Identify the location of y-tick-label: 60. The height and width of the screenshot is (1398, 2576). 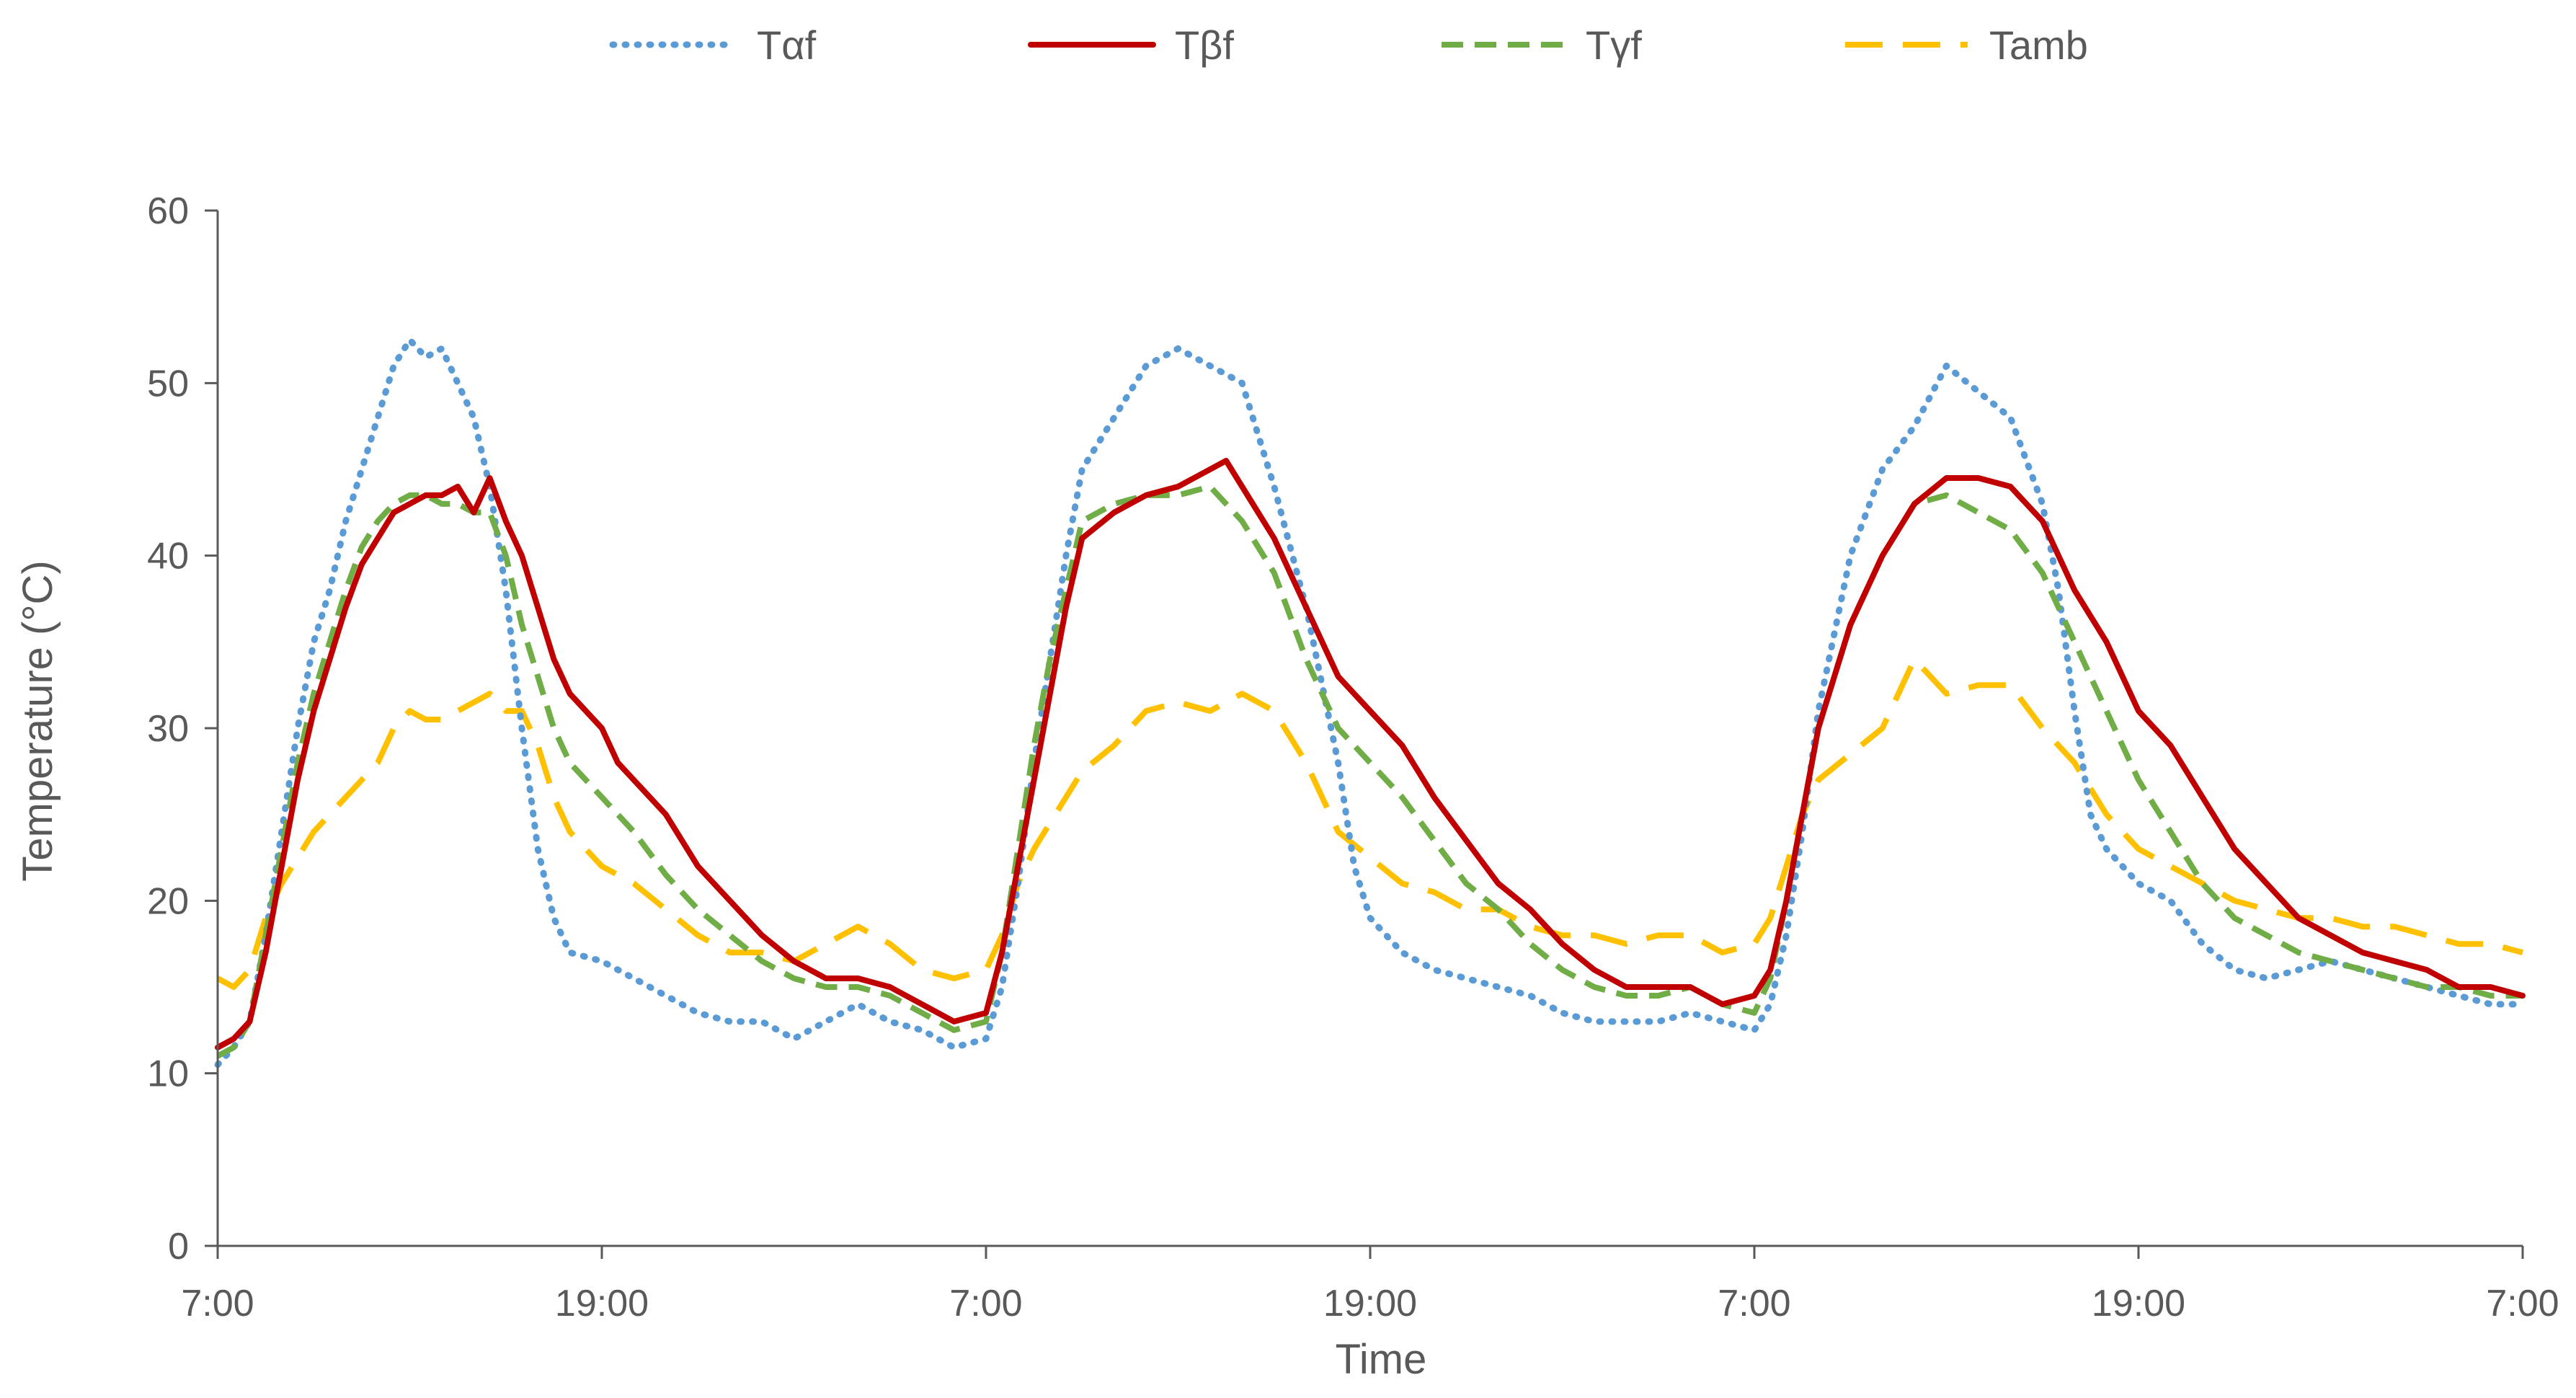
(168, 211).